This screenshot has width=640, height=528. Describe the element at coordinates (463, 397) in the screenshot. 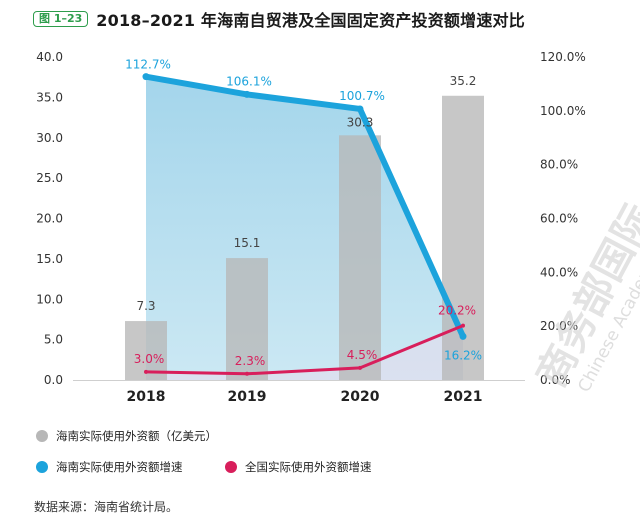

I see `x-tick-label: 2021` at that location.